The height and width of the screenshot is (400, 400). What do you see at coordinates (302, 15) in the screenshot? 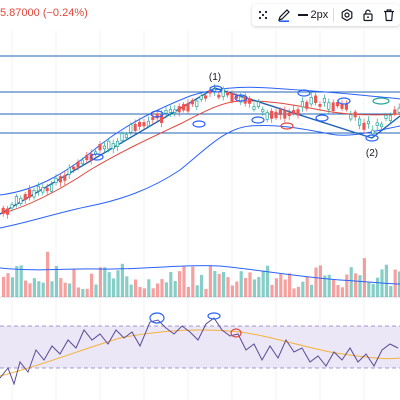
I see `line-width-sample` at bounding box center [302, 15].